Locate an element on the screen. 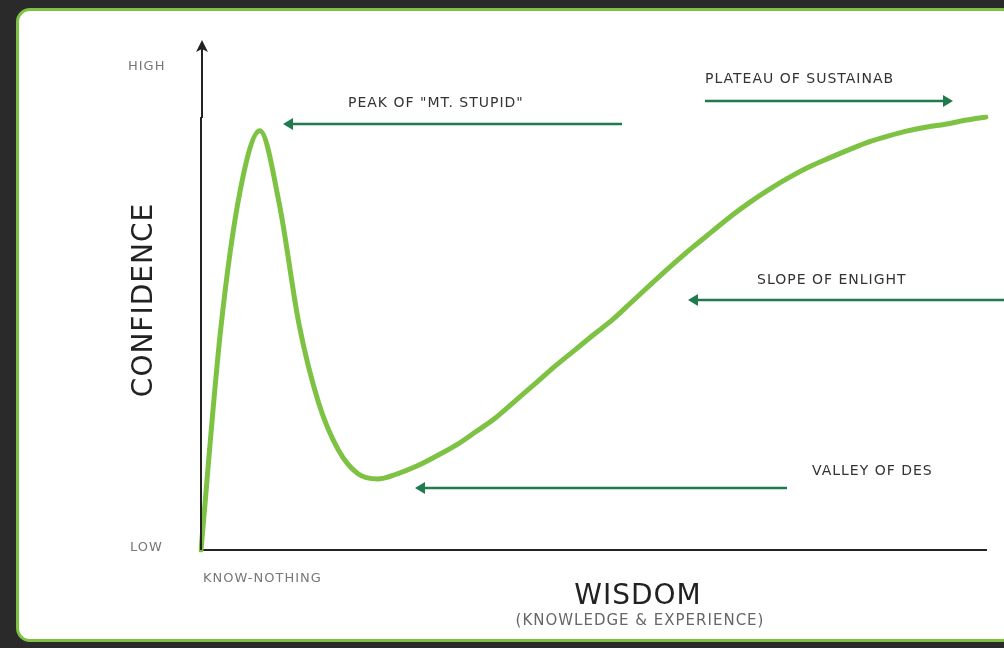 The height and width of the screenshot is (648, 1004). x-axis-title: WISDOM is located at coordinates (638, 594).